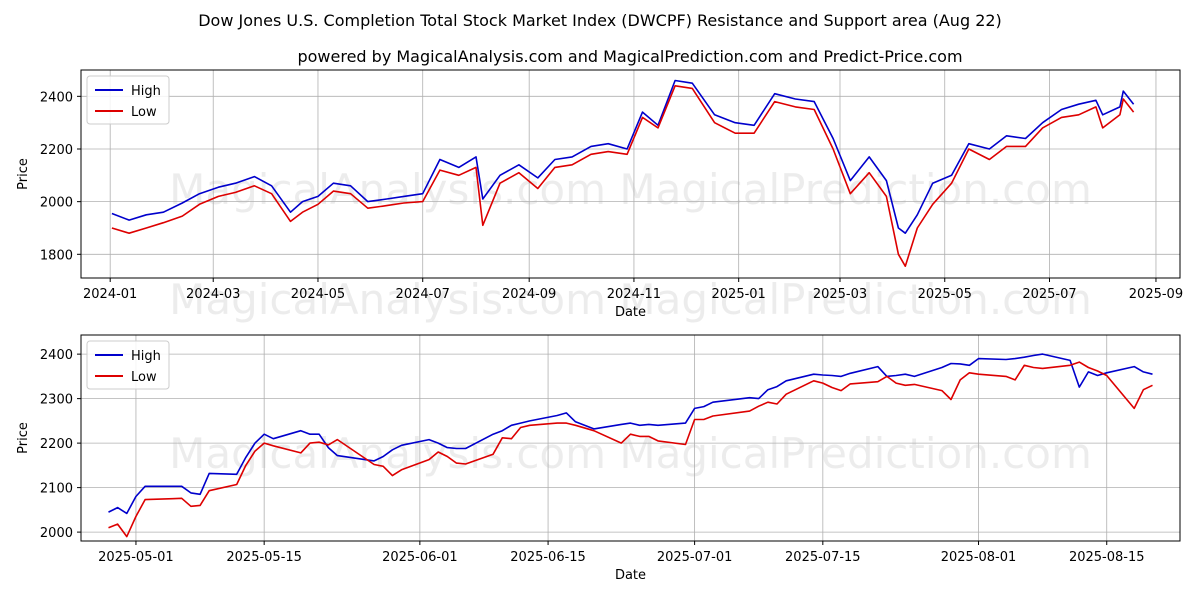 Image resolution: width=1200 pixels, height=600 pixels. I want to click on x-tick-label: 2025-07-15, so click(823, 557).